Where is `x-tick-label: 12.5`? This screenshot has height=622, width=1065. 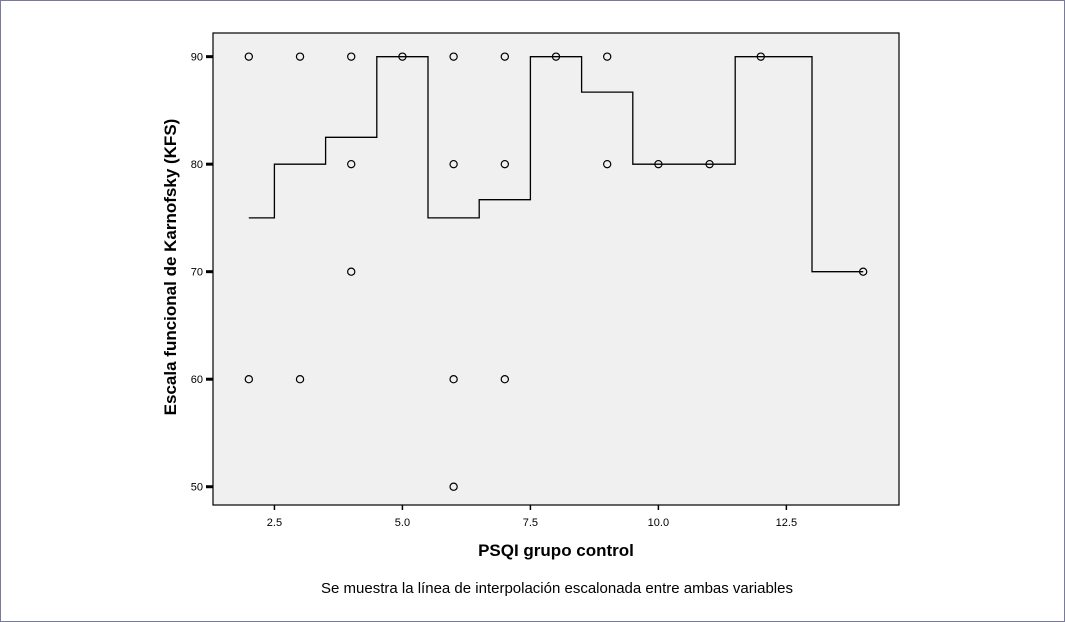 x-tick-label: 12.5 is located at coordinates (786, 523).